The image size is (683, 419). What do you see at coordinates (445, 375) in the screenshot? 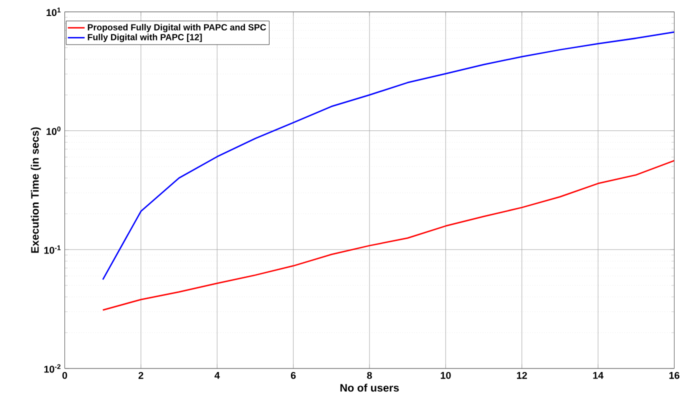
I see `x-tick-label: 10` at bounding box center [445, 375].